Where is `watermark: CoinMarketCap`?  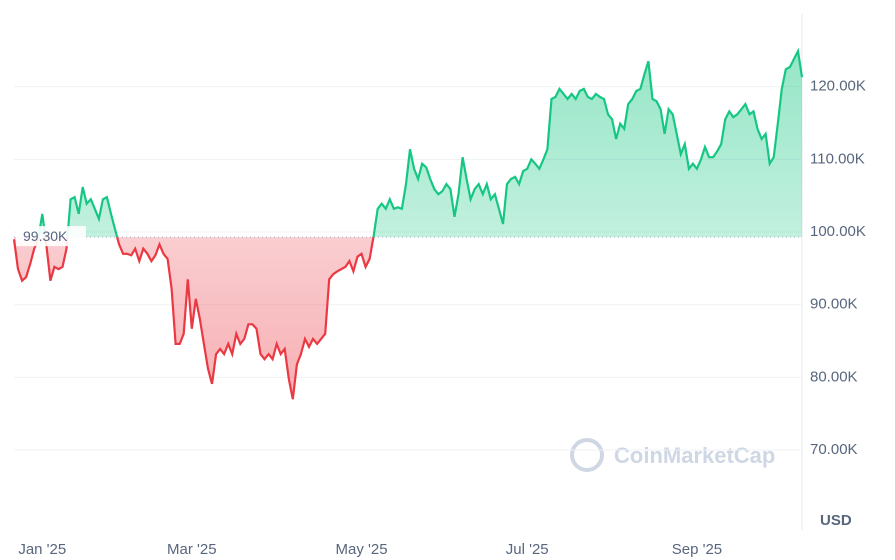
watermark: CoinMarketCap is located at coordinates (672, 455).